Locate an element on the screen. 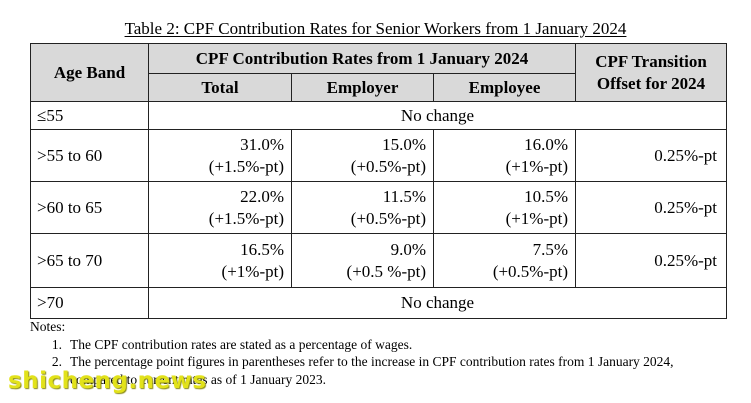 The height and width of the screenshot is (403, 751). employee-rate-cell: 10.5% (+1%-pt) is located at coordinates (504, 207).